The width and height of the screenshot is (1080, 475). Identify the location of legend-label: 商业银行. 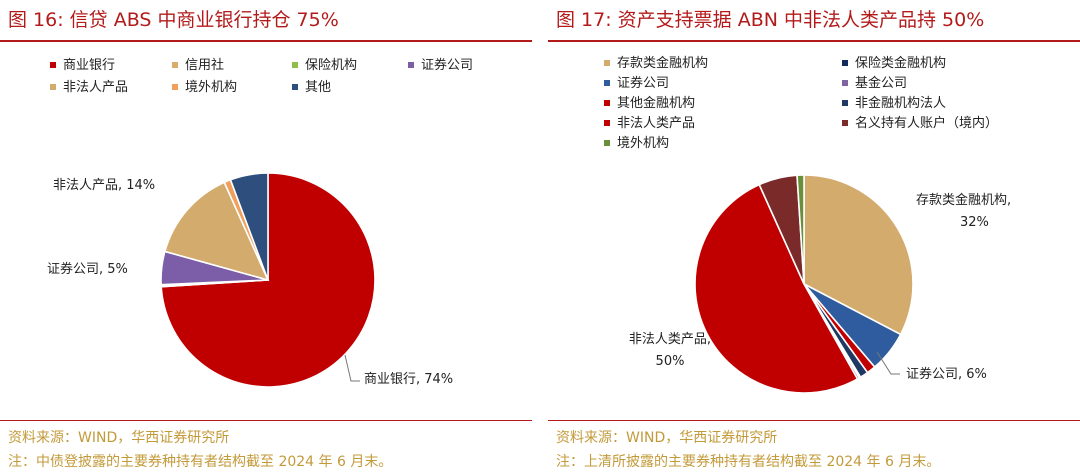
(89, 65).